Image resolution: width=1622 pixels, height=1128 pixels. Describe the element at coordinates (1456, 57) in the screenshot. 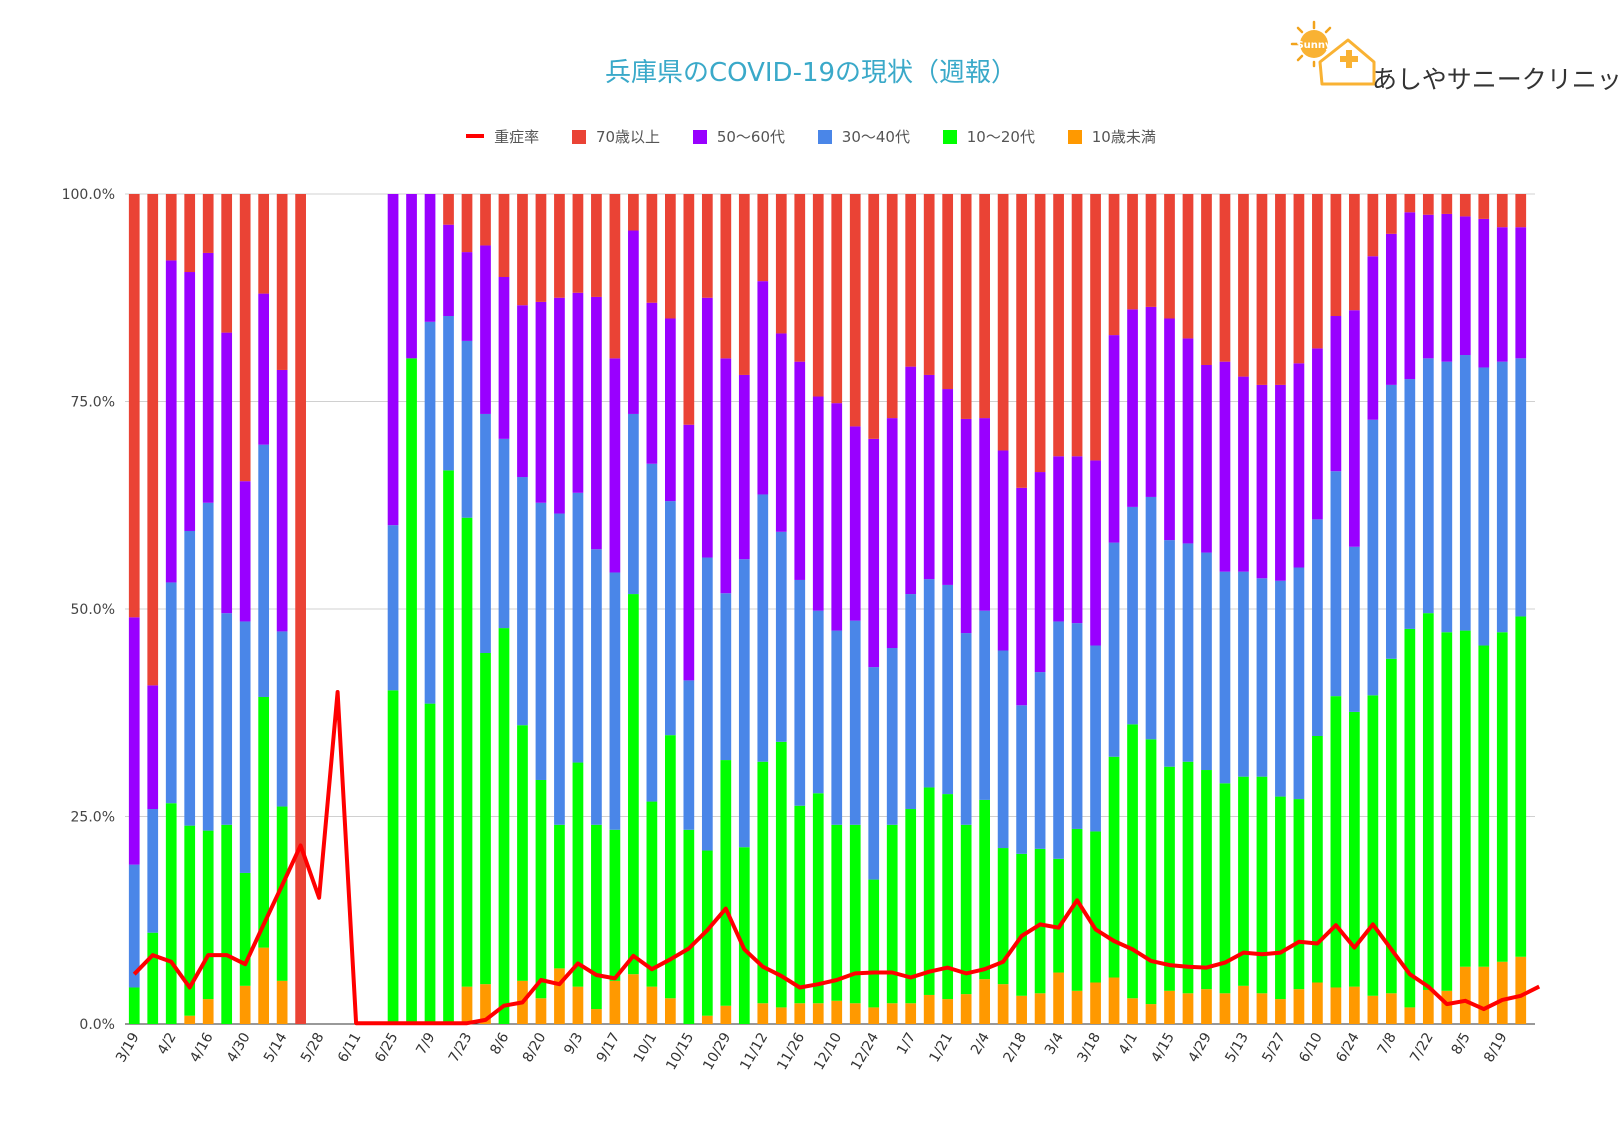

I see `clinic-logo: Sunny あしやサニークリニック` at that location.